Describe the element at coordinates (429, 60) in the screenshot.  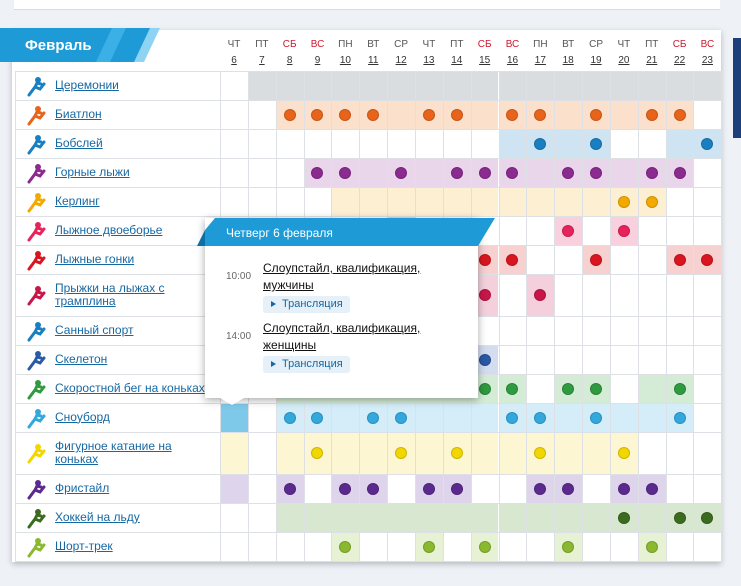
I see `date-link: 13` at that location.